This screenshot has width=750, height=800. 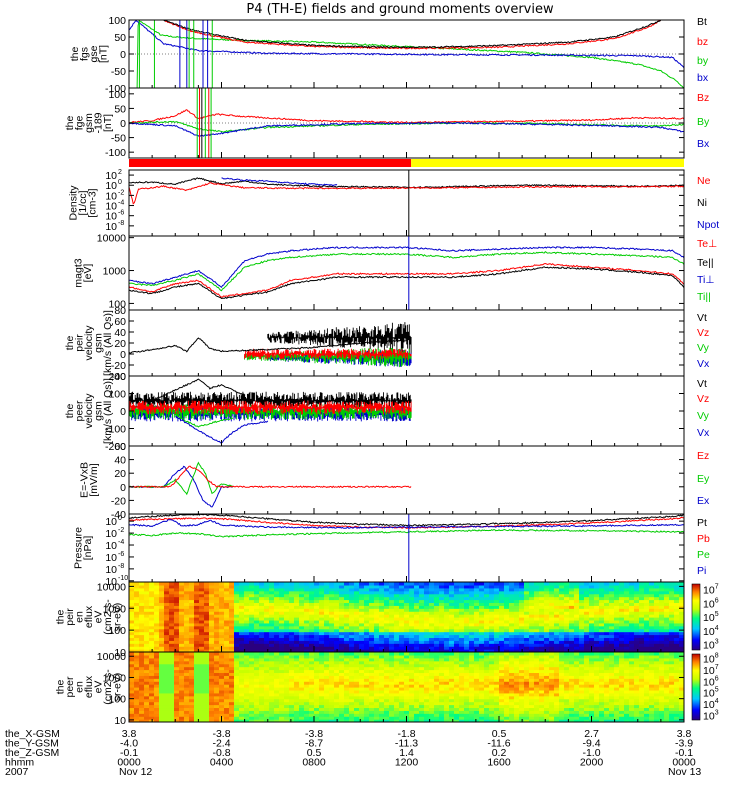 I want to click on y-axis-label-line: fgs, so click(x=84, y=54).